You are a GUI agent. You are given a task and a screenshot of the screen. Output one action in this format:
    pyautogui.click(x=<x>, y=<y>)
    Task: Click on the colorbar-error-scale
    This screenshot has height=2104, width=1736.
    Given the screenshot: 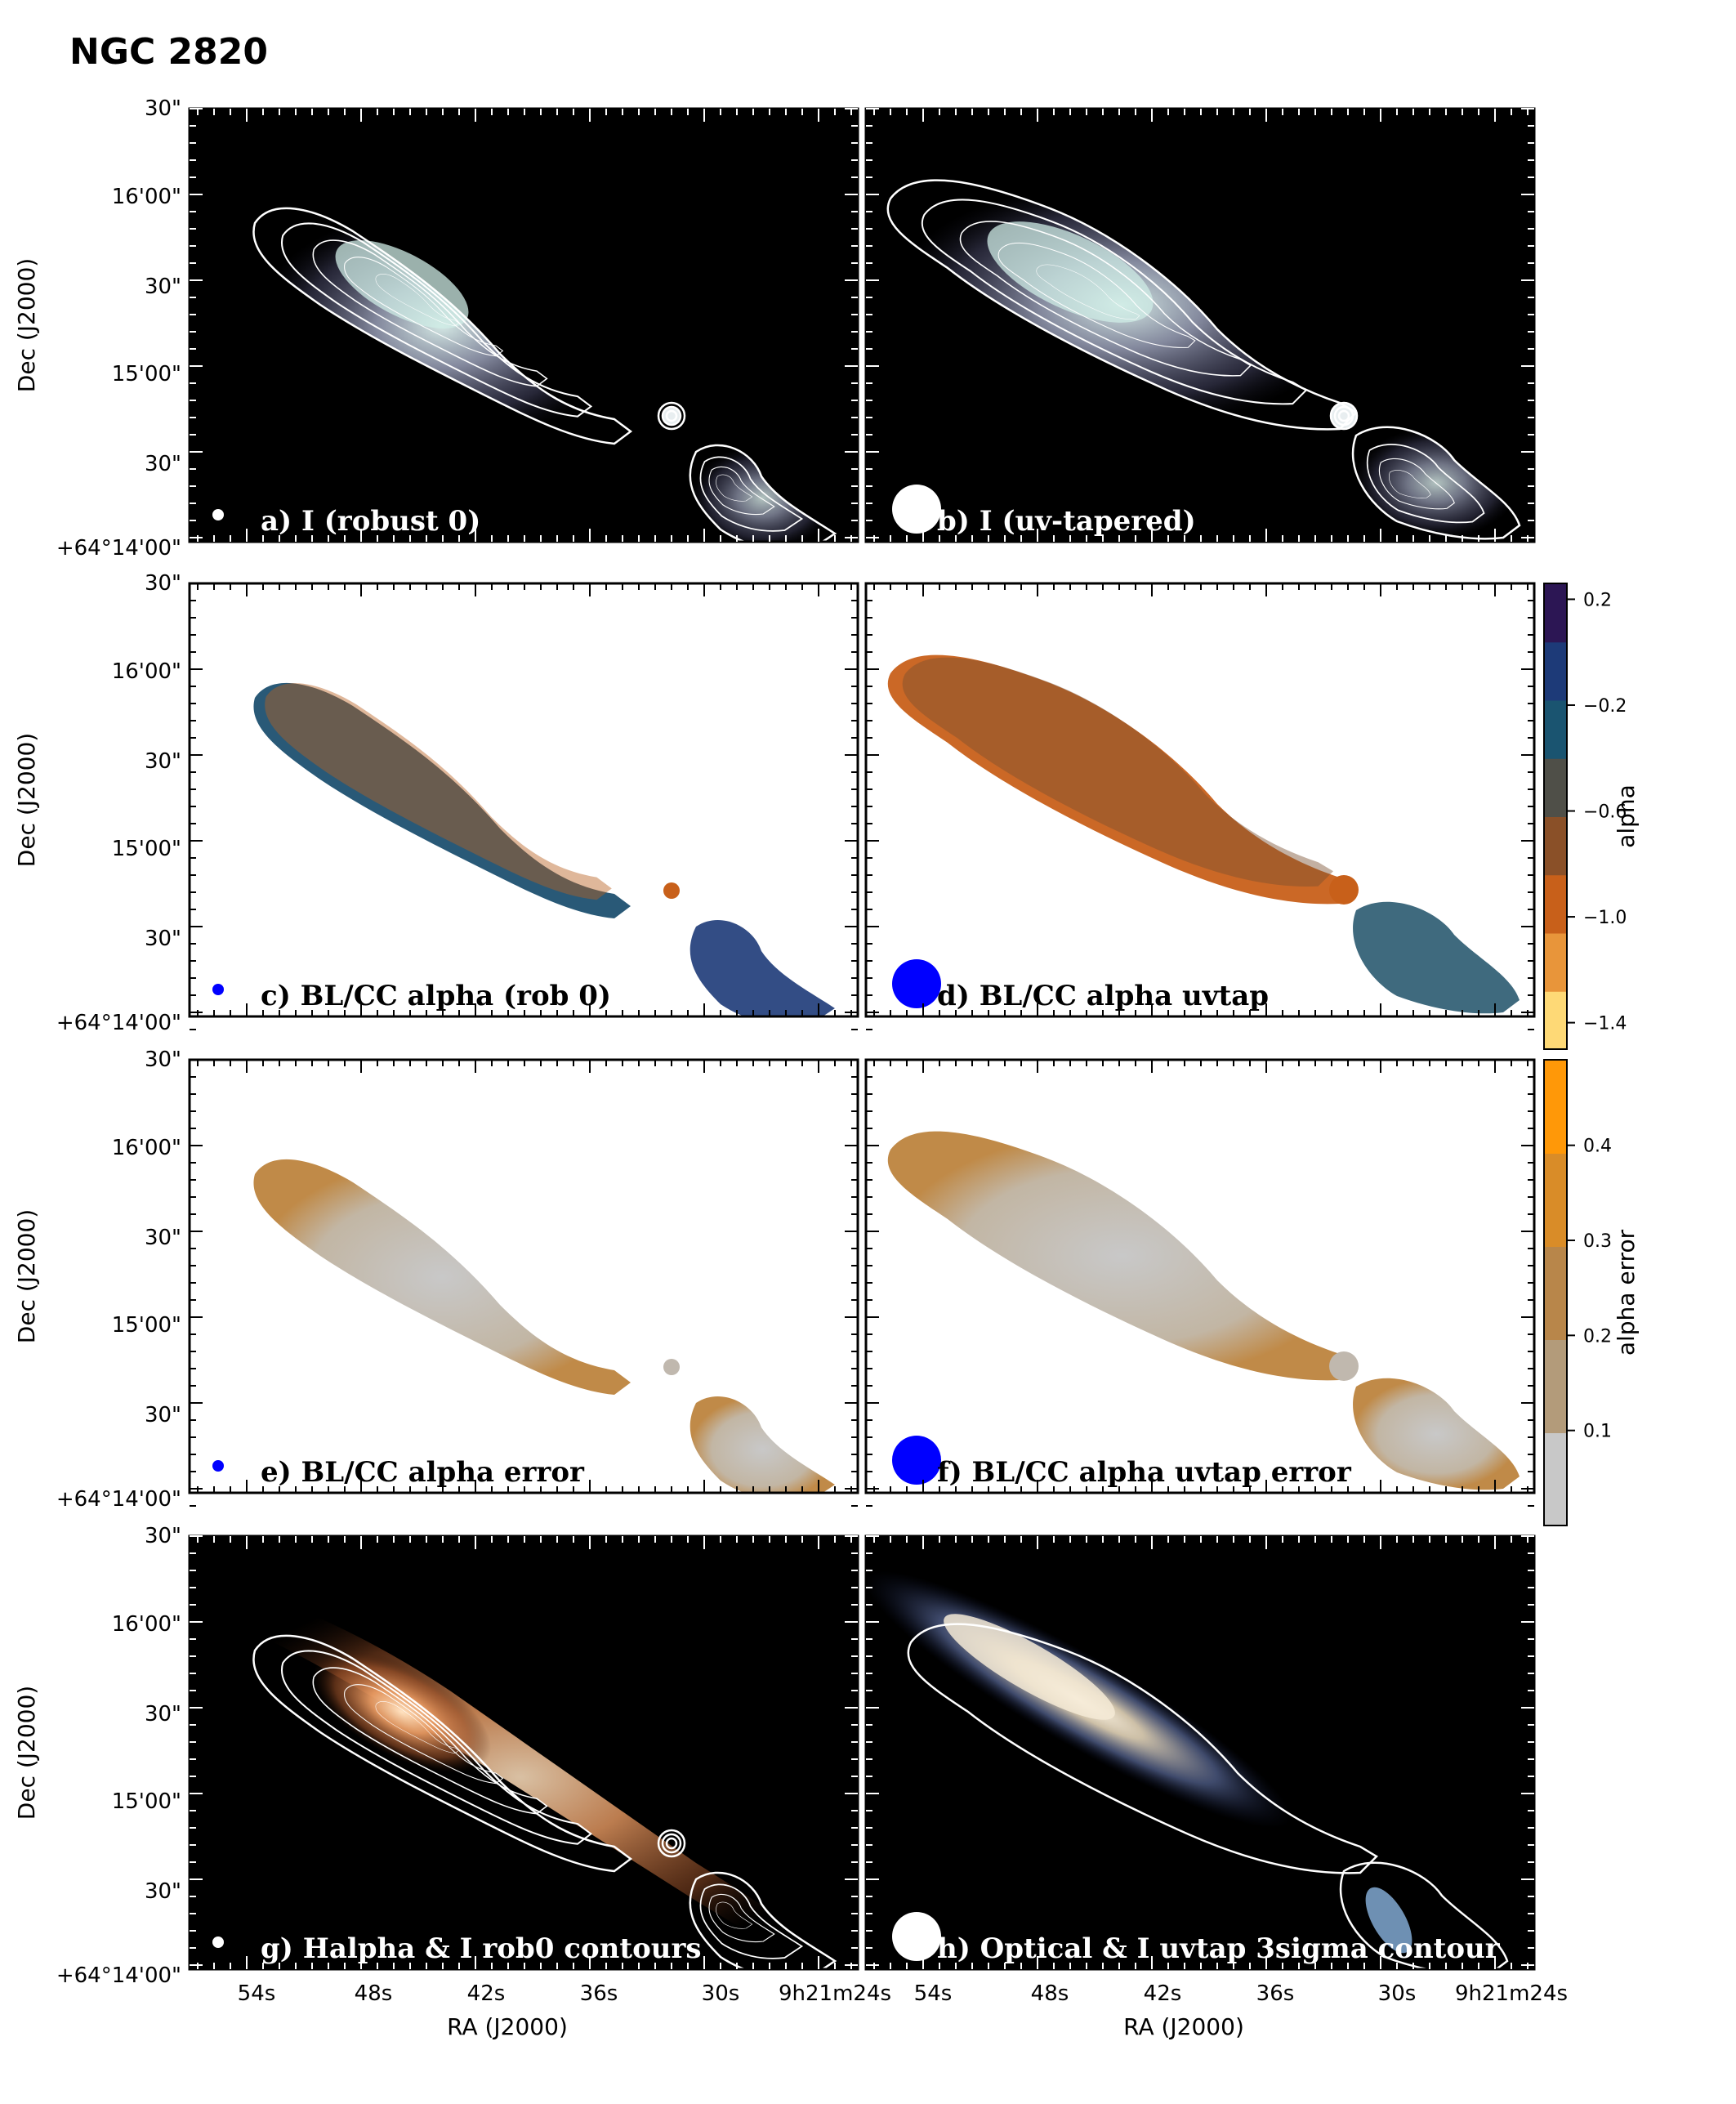 What is the action you would take?
    pyautogui.click(x=1556, y=1293)
    